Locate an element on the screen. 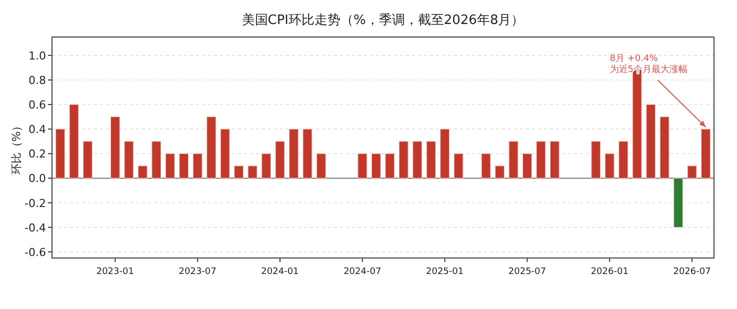  y-tick-label: 0.2 is located at coordinates (37, 154).